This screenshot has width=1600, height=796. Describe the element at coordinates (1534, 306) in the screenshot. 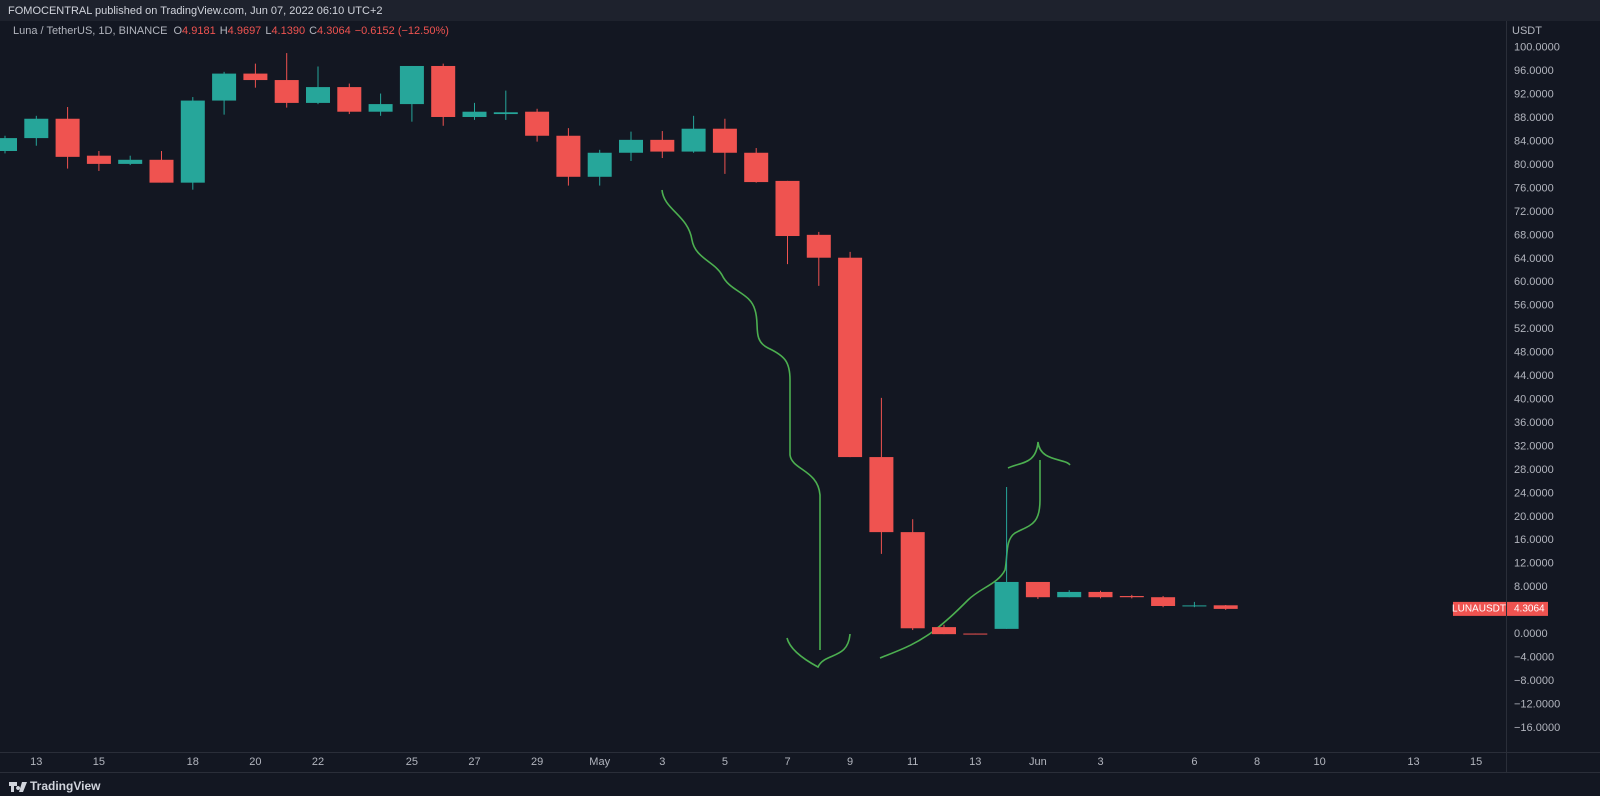

I see `y-tick-label: 56.0000` at that location.